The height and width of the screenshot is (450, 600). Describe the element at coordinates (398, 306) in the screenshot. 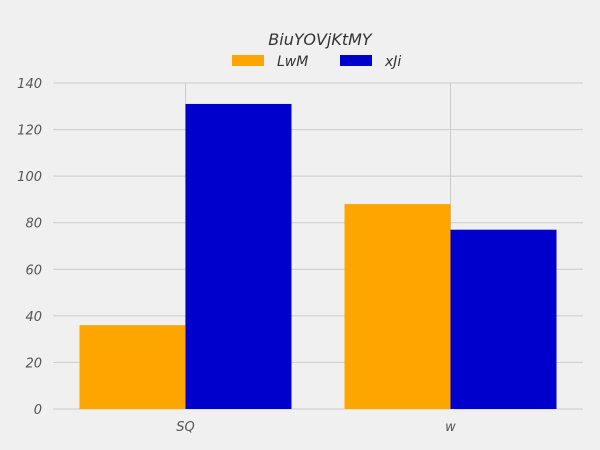

I see `bar-lwm-w` at that location.